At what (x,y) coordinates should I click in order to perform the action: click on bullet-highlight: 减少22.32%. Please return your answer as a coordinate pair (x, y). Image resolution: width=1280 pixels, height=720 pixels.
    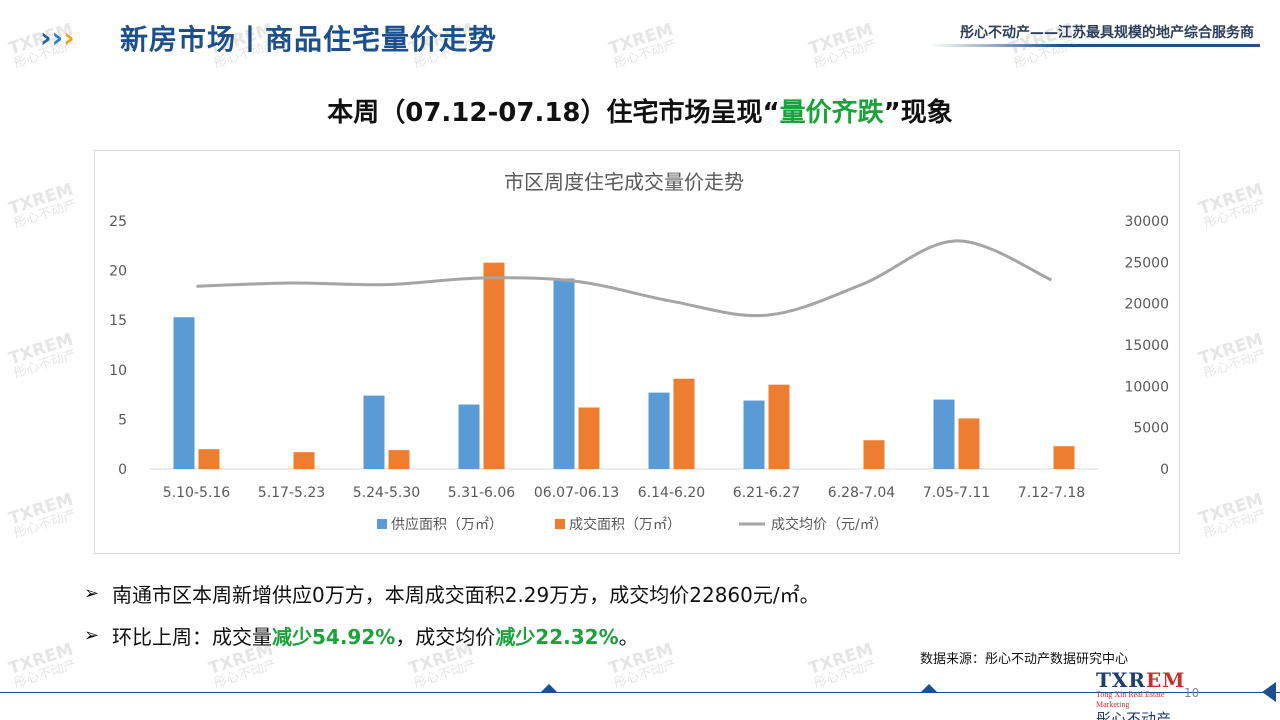
    Looking at the image, I should click on (557, 636).